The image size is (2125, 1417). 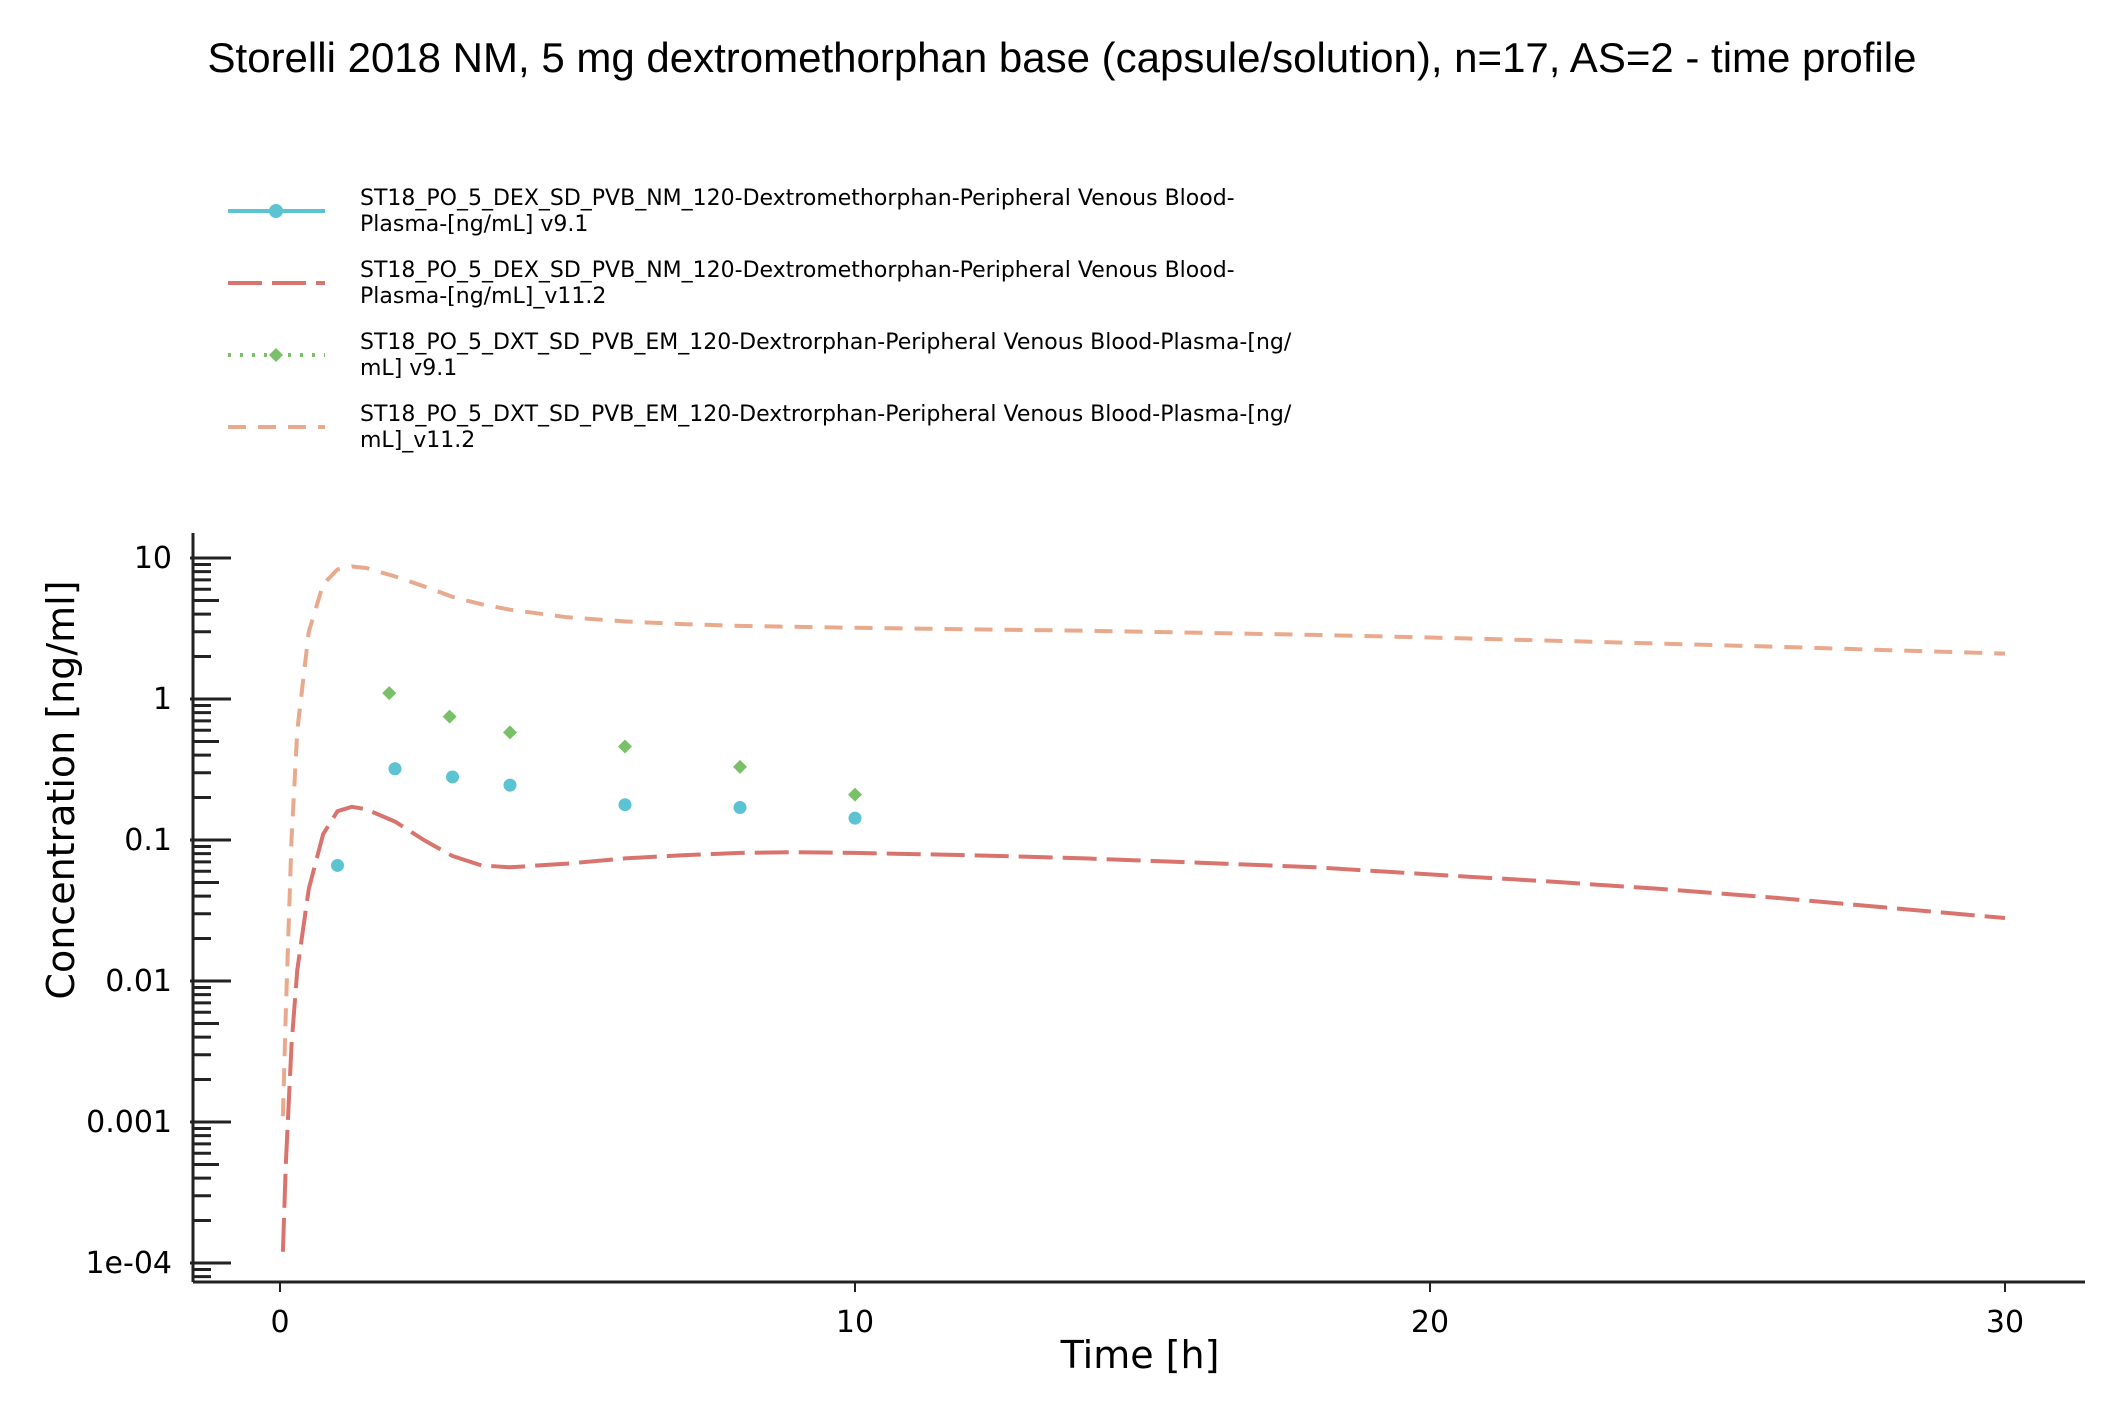 I want to click on x-tick-label: 20, so click(x=1430, y=1322).